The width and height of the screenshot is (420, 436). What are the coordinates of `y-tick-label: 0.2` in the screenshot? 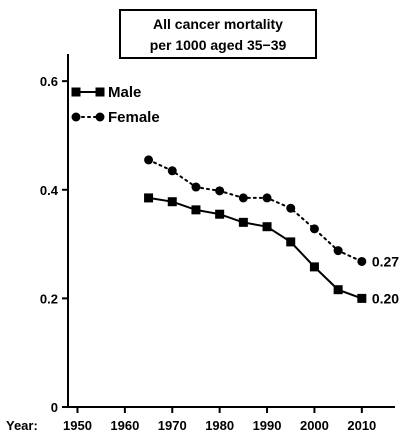 It's located at (49, 298).